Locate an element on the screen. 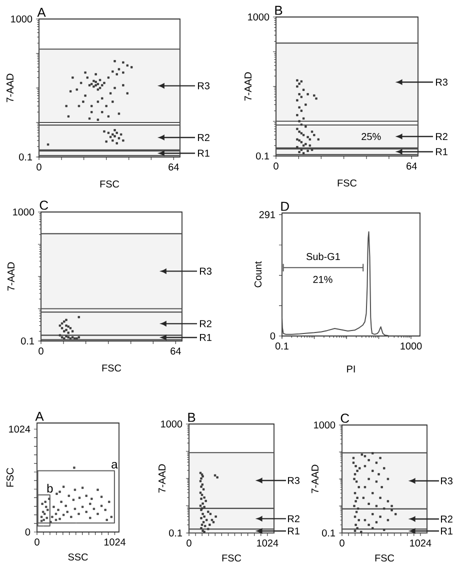  annotation: 21% is located at coordinates (322, 279).